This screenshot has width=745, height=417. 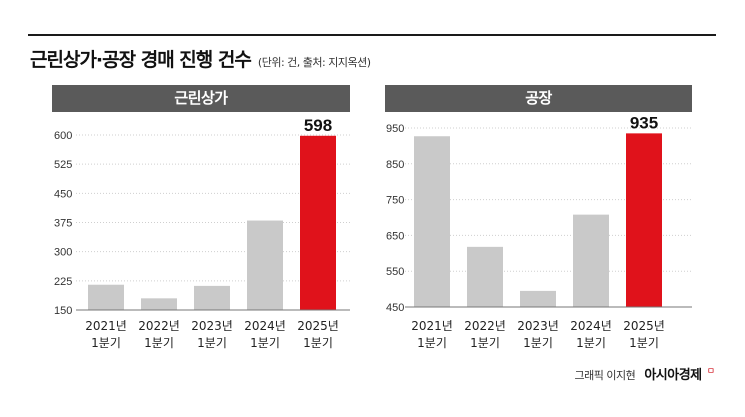 What do you see at coordinates (63, 165) in the screenshot?
I see `y-tick-label: 525` at bounding box center [63, 165].